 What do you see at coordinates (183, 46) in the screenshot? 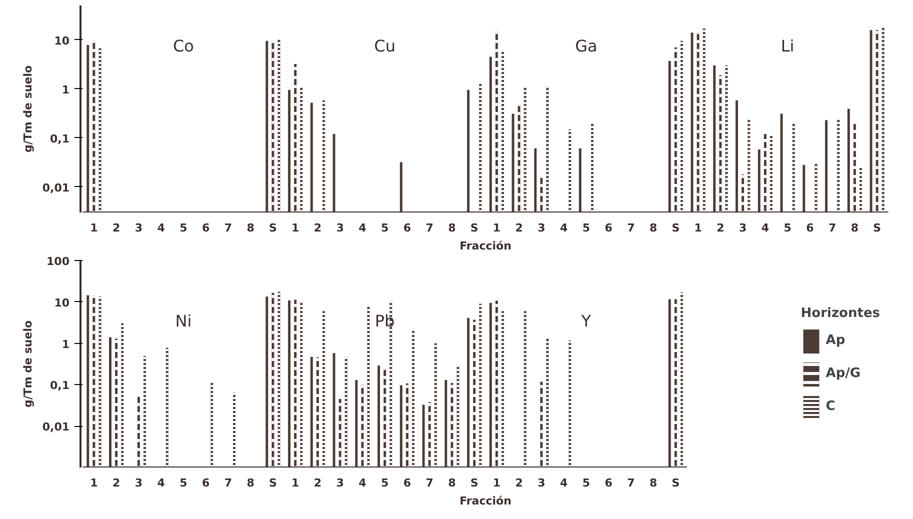
I see `annotation: Co` at bounding box center [183, 46].